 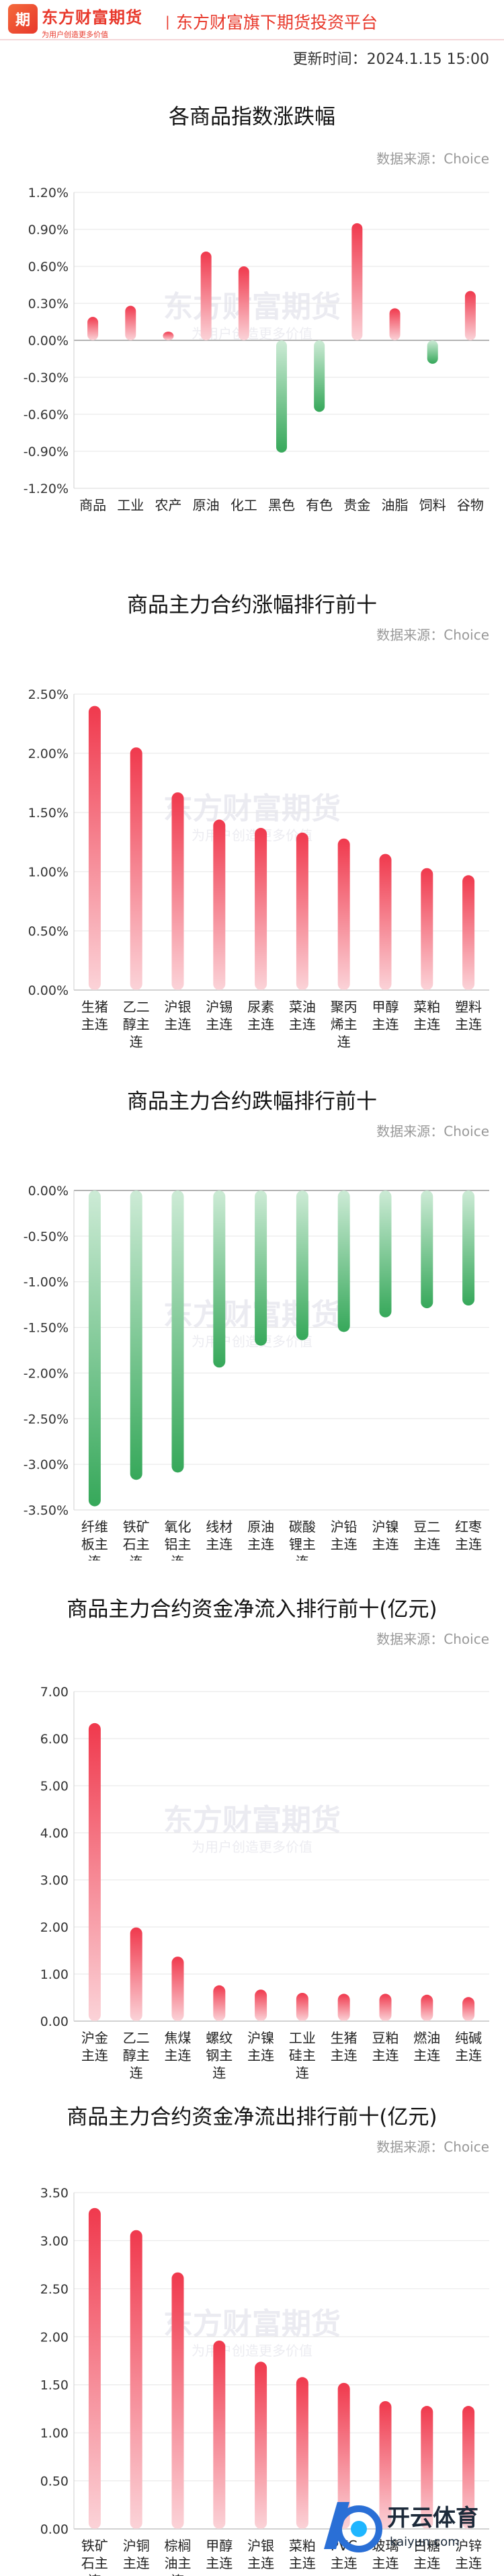 I want to click on footer-brand: 开云体育, so click(x=433, y=2518).